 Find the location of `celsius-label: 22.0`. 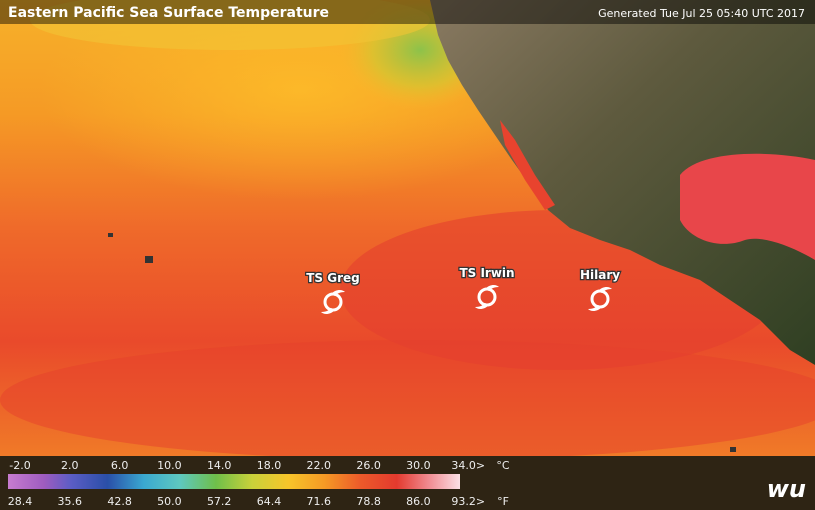

celsius-label: 22.0 is located at coordinates (319, 465).